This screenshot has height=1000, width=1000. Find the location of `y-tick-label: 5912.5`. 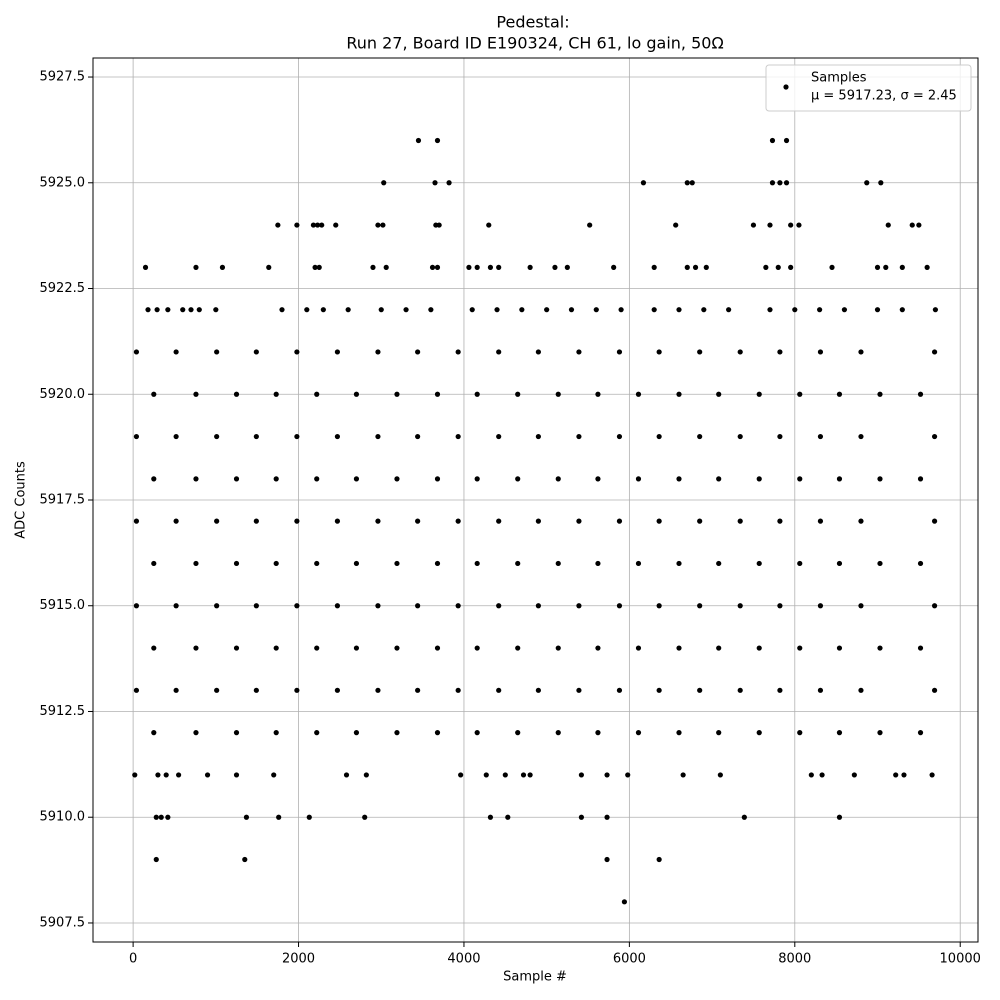

y-tick-label: 5912.5 is located at coordinates (63, 711).